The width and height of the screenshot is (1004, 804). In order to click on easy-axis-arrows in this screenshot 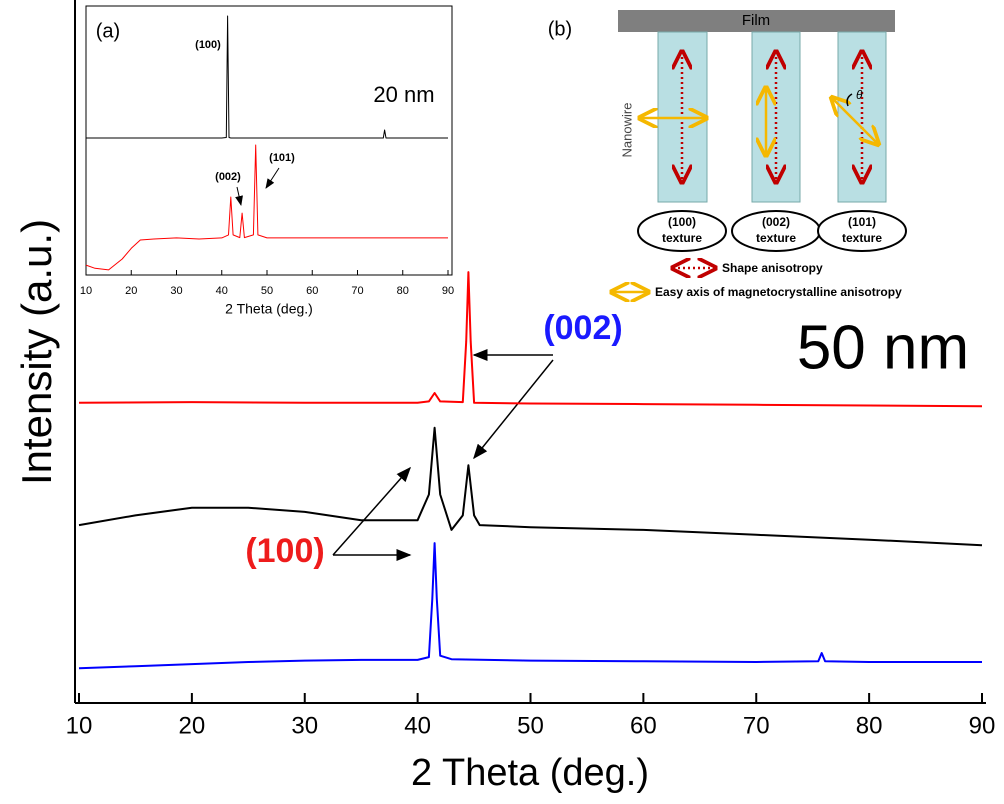, I will do `click(745, 190)`.